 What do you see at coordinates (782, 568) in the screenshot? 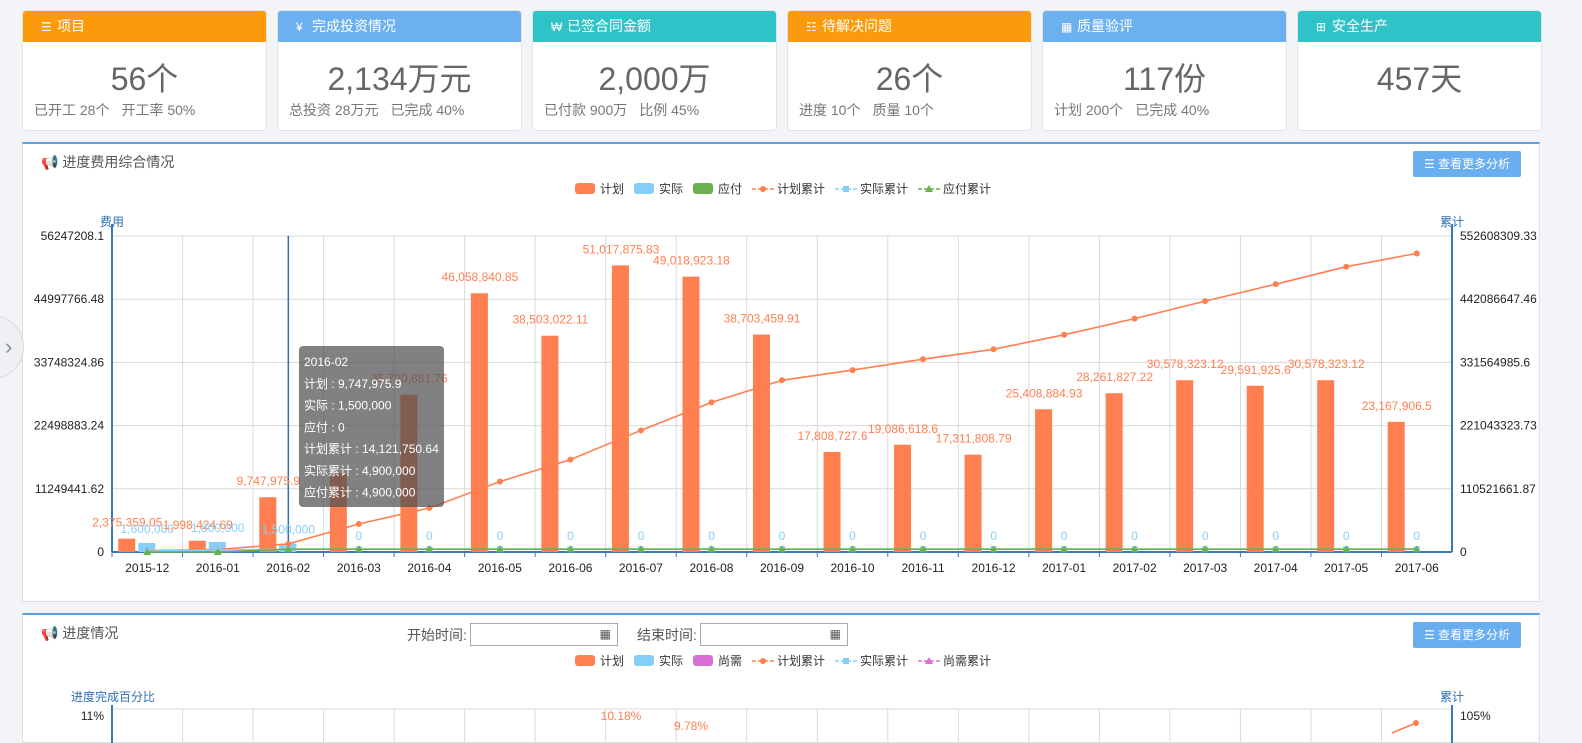
I see `x-tick-label: 2016-09` at bounding box center [782, 568].